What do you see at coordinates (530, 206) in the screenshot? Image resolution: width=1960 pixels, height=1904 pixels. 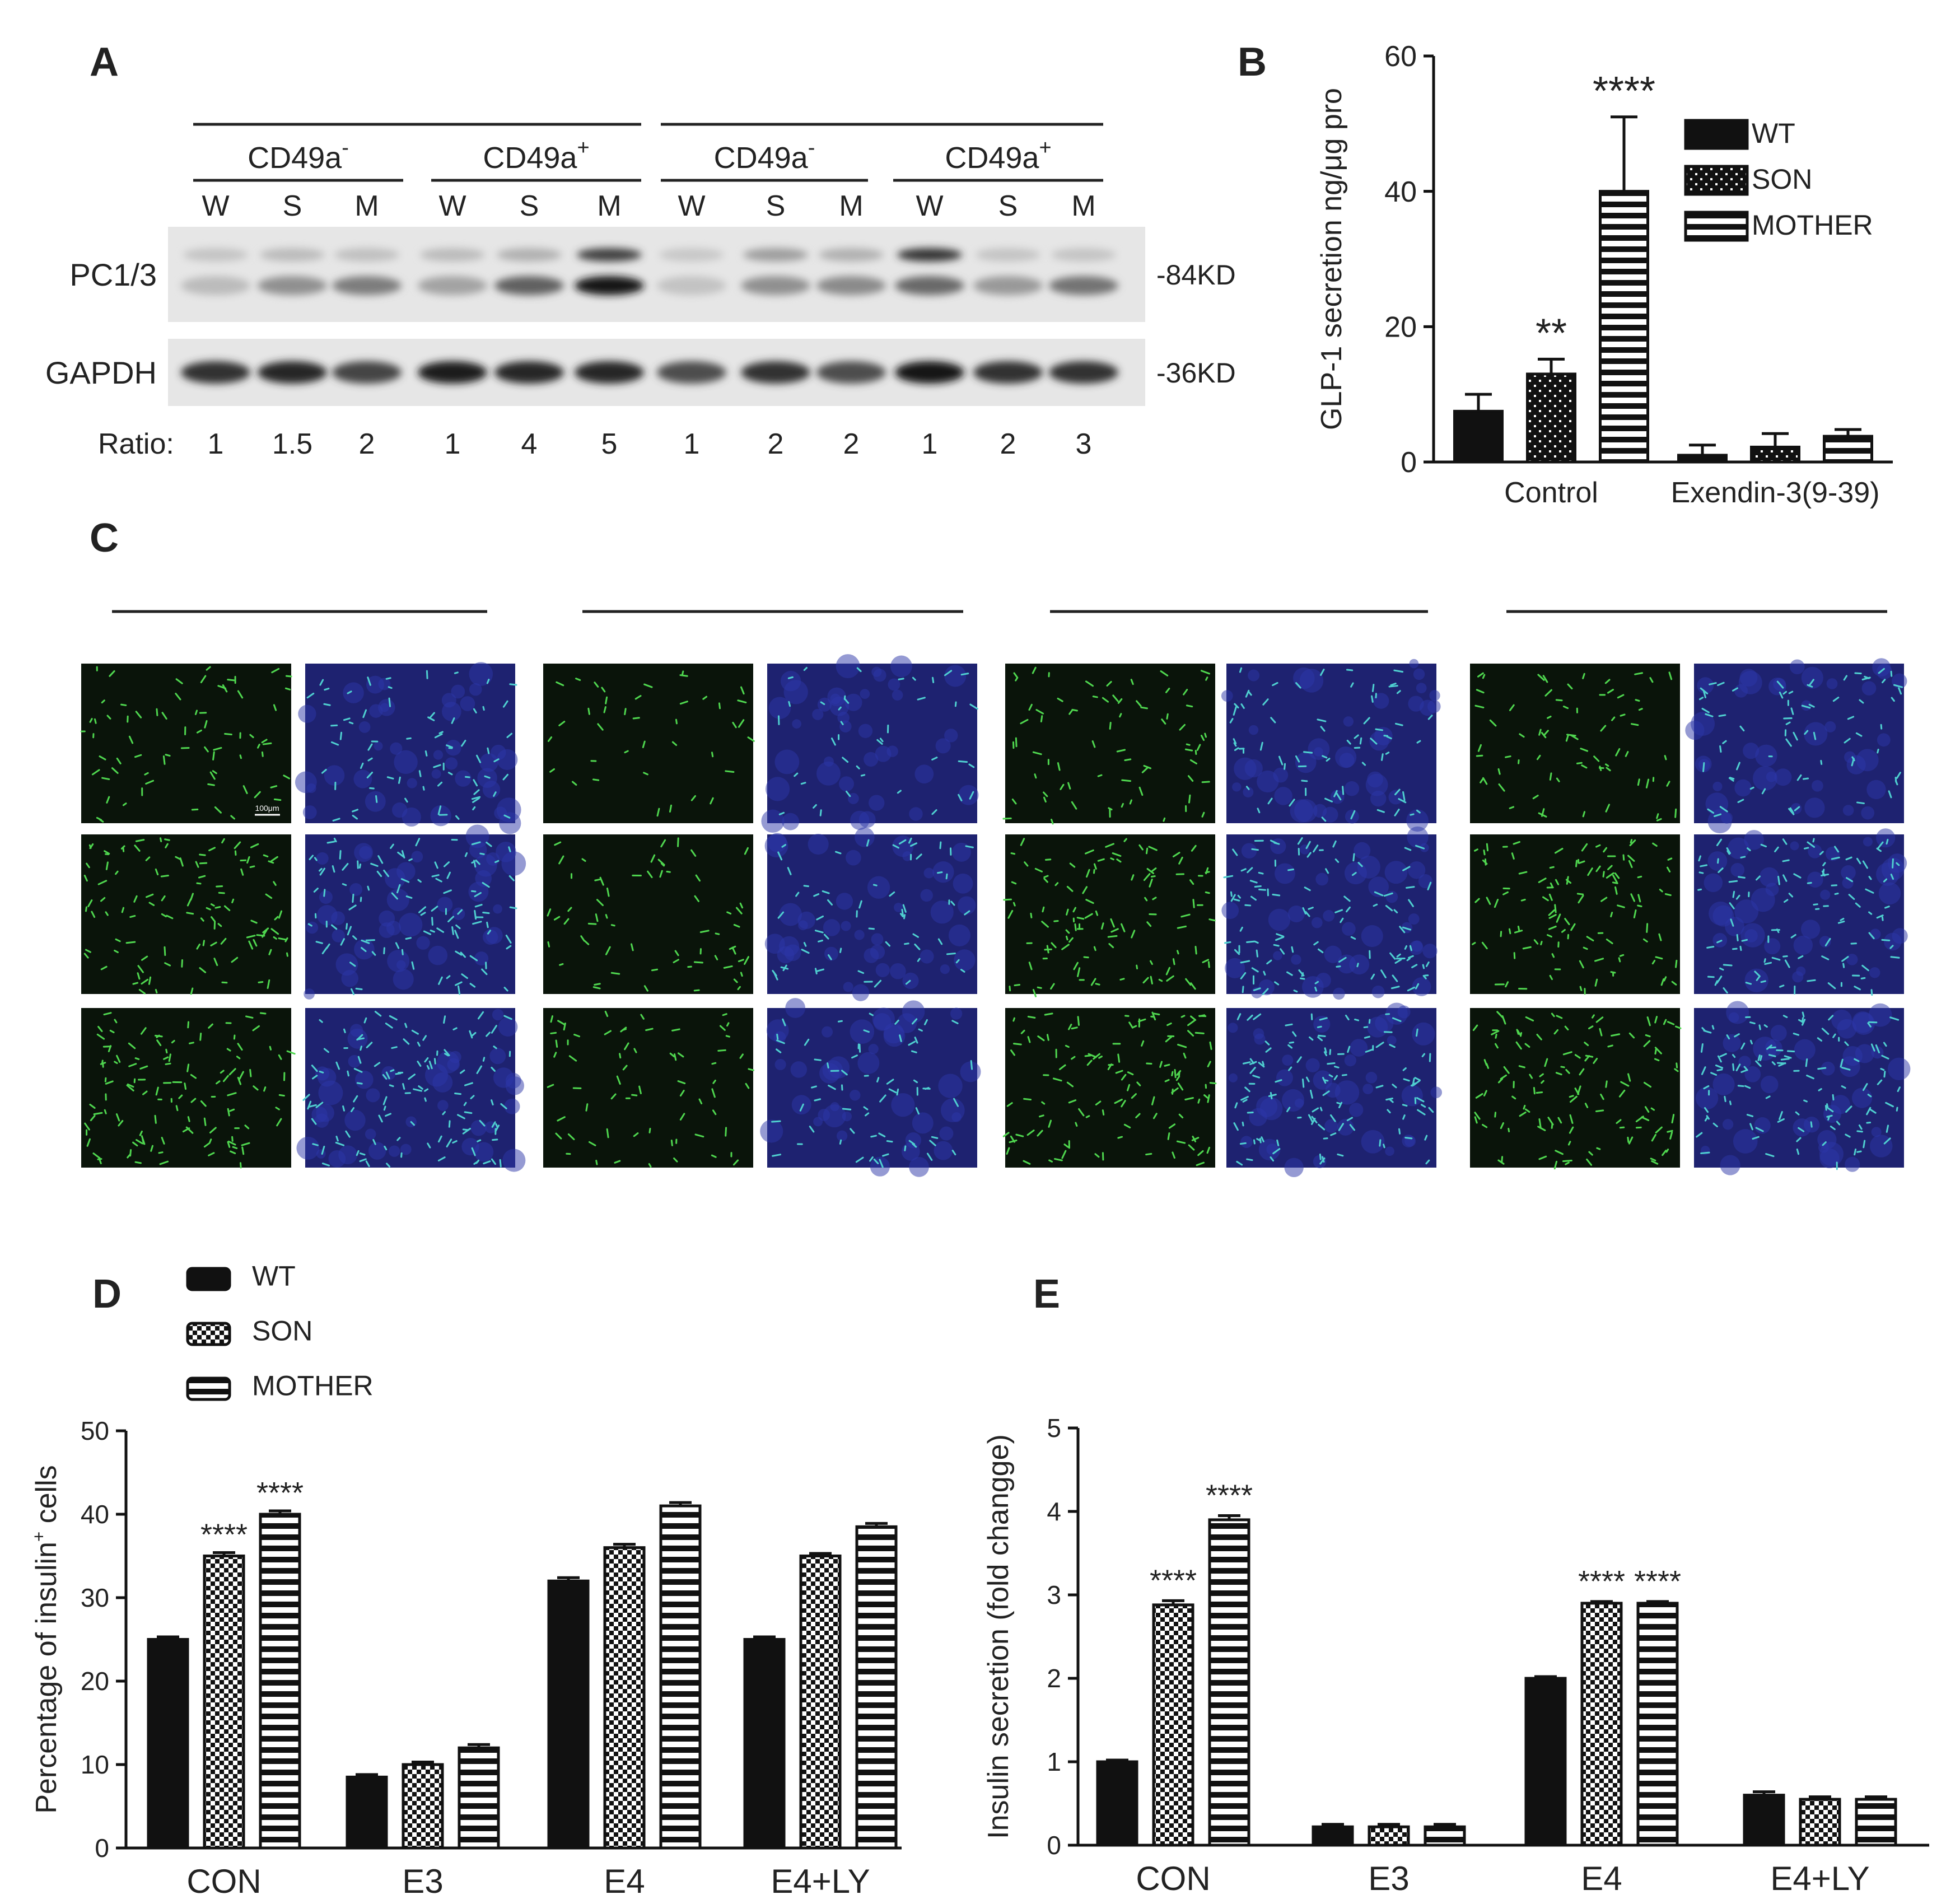 I see `blot-lane-label: S` at bounding box center [530, 206].